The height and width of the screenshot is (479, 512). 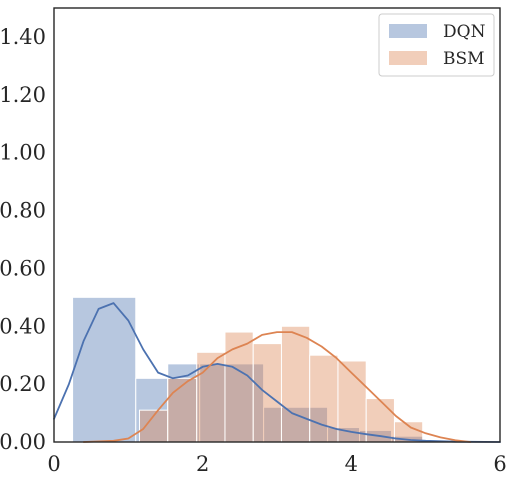 What do you see at coordinates (23, 153) in the screenshot?
I see `y-tick-label: 1.00` at bounding box center [23, 153].